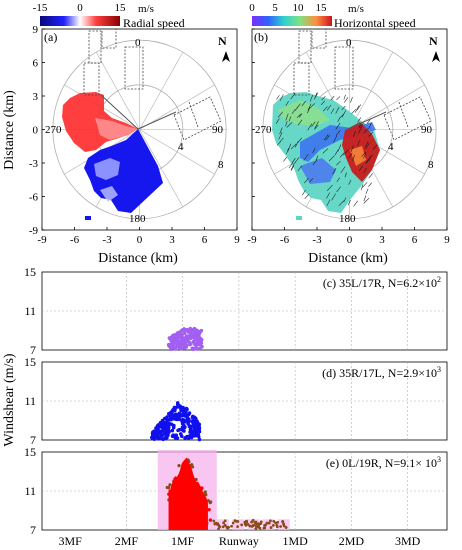 Image resolution: width=462 pixels, height=550 pixels. What do you see at coordinates (299, 218) in the screenshot?
I see `wind-speck` at bounding box center [299, 218].